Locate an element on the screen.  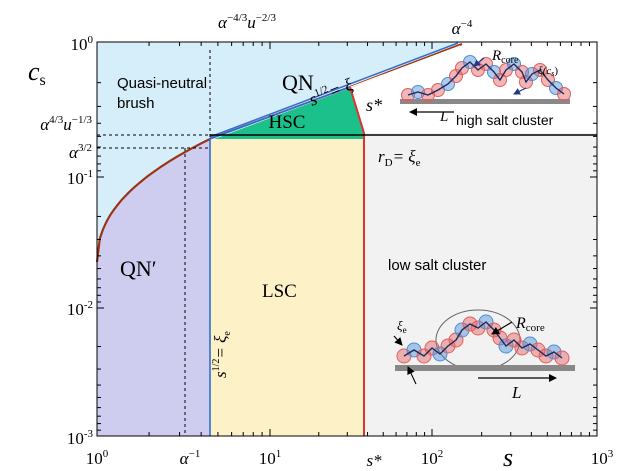
s-star-label: s* is located at coordinates (374, 105).